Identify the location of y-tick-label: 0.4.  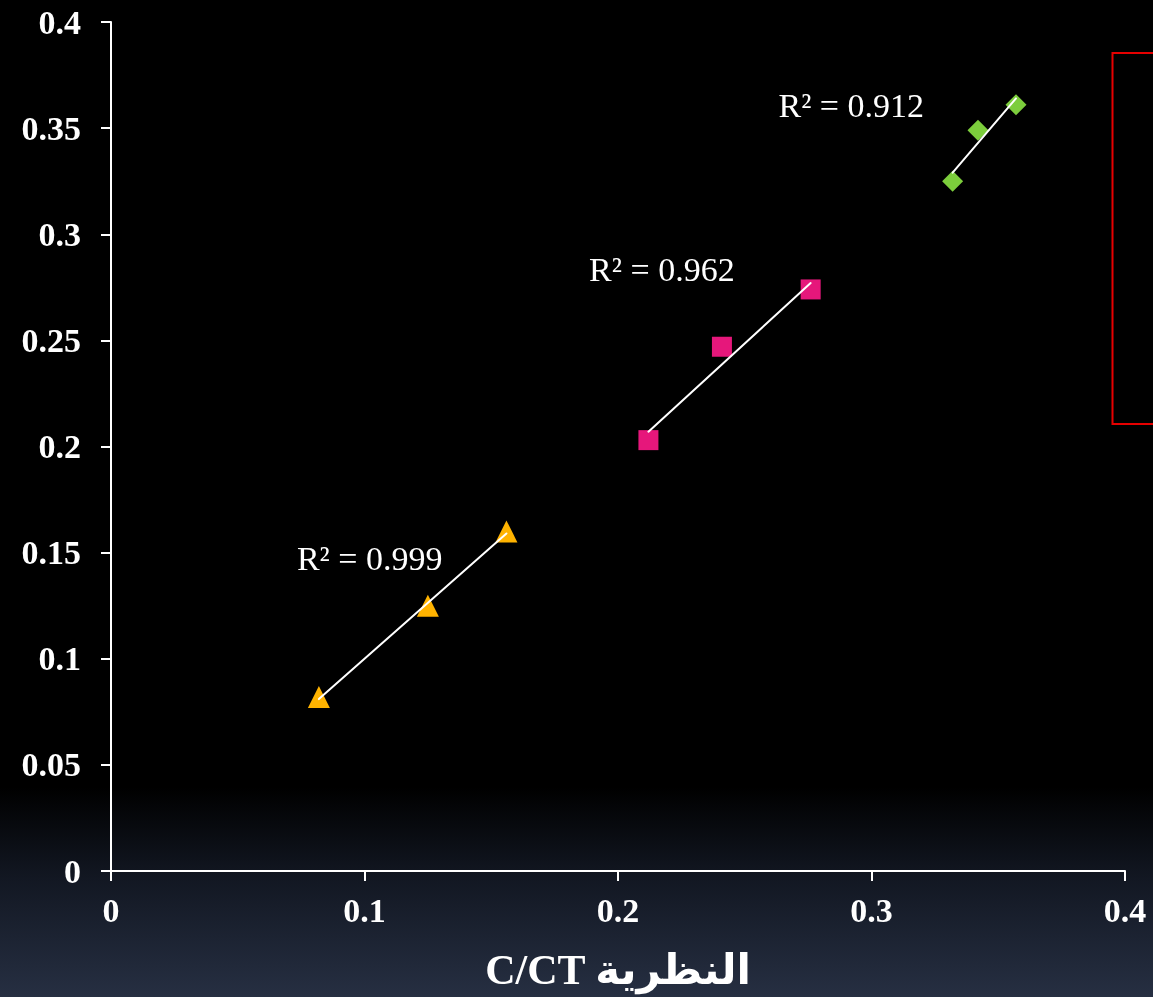
(59, 22).